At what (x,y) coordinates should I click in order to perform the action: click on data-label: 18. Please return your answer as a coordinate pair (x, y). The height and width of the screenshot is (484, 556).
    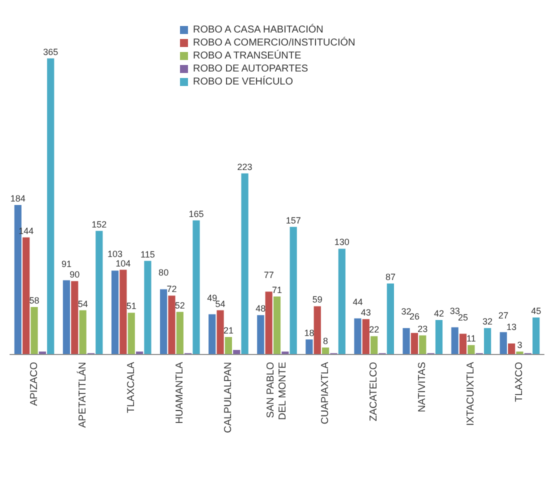
    Looking at the image, I should click on (309, 333).